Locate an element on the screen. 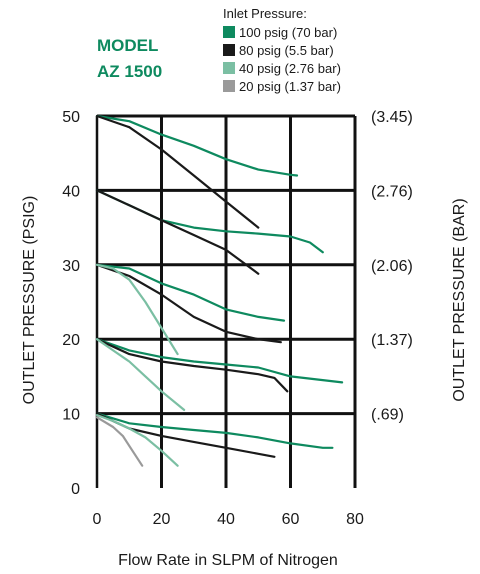 Image resolution: width=480 pixels, height=574 pixels. legend-item: 80 psig (5.5 bar) is located at coordinates (282, 50).